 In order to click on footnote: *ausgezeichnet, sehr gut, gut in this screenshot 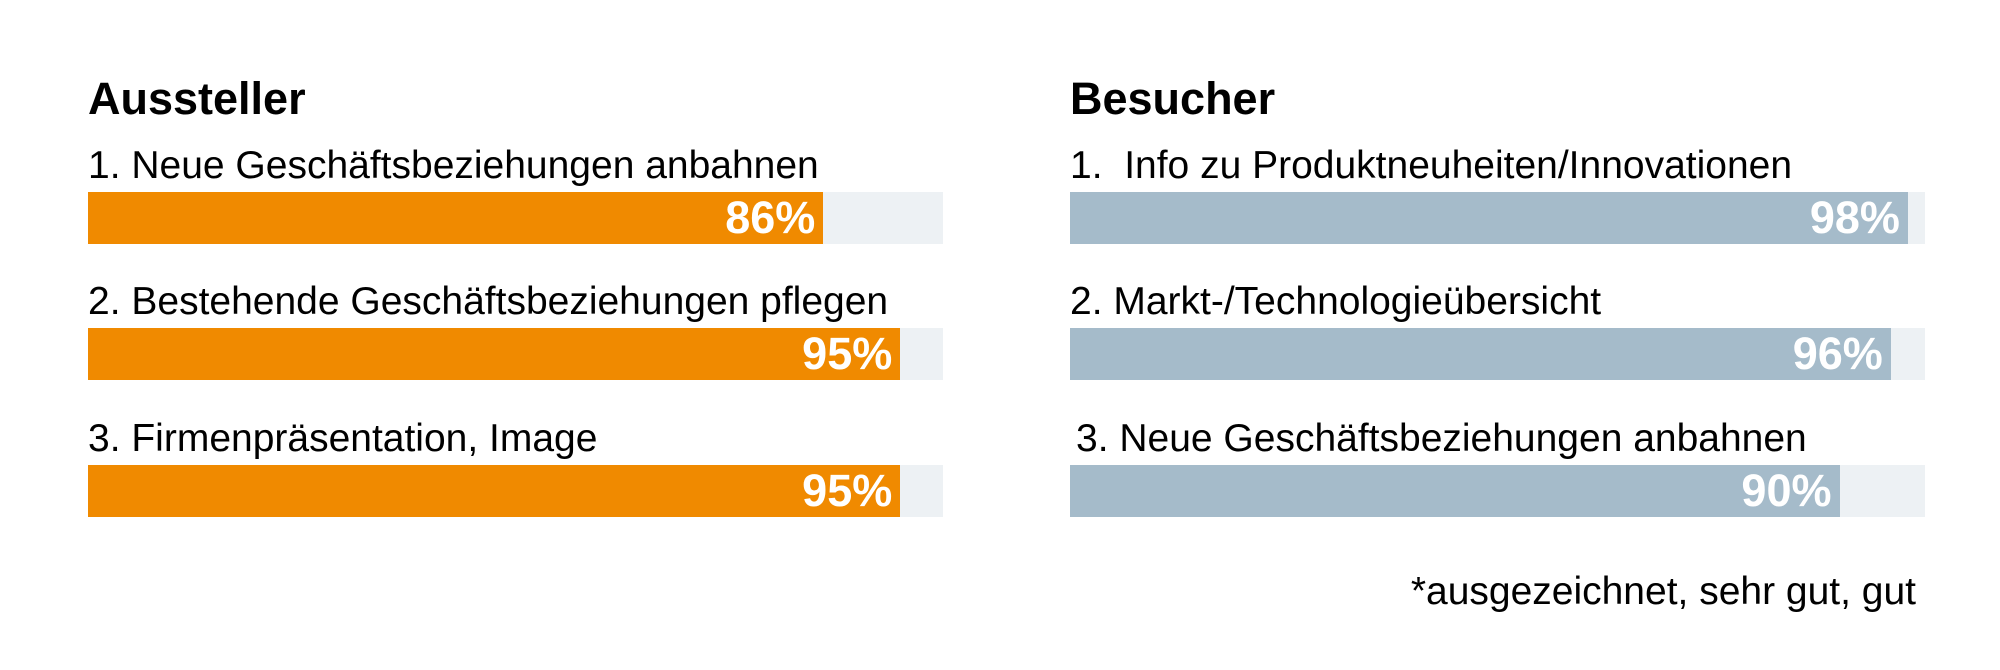, I will do `click(1663, 591)`.